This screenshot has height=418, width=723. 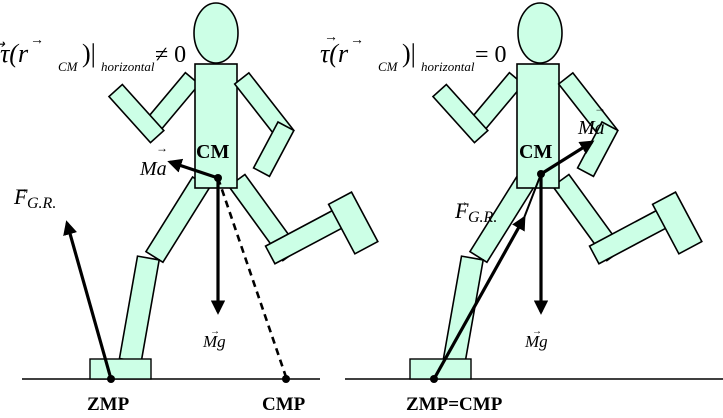 What do you see at coordinates (120, 369) in the screenshot?
I see `left-support-foot` at bounding box center [120, 369].